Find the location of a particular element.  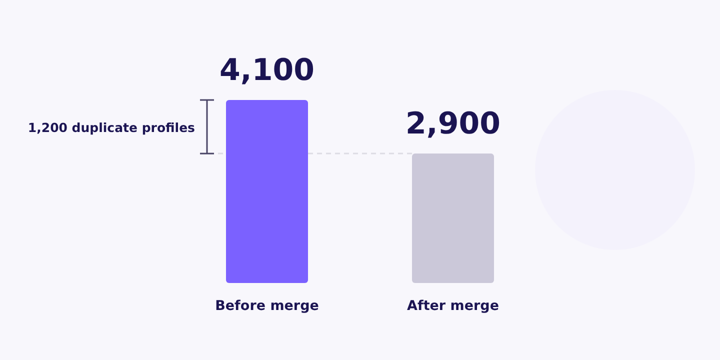

data-label: 2,900 is located at coordinates (453, 124).